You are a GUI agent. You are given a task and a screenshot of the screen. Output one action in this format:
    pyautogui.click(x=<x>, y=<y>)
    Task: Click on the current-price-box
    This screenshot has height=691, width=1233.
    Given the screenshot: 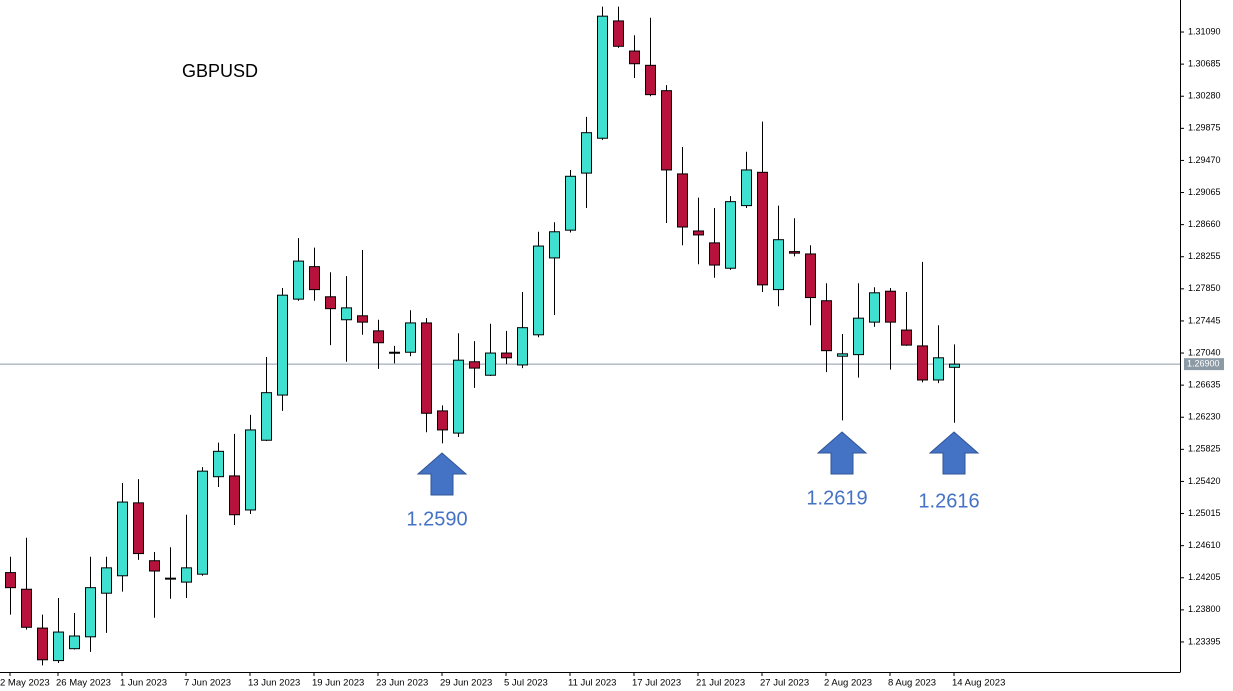 What is the action you would take?
    pyautogui.click(x=1204, y=364)
    